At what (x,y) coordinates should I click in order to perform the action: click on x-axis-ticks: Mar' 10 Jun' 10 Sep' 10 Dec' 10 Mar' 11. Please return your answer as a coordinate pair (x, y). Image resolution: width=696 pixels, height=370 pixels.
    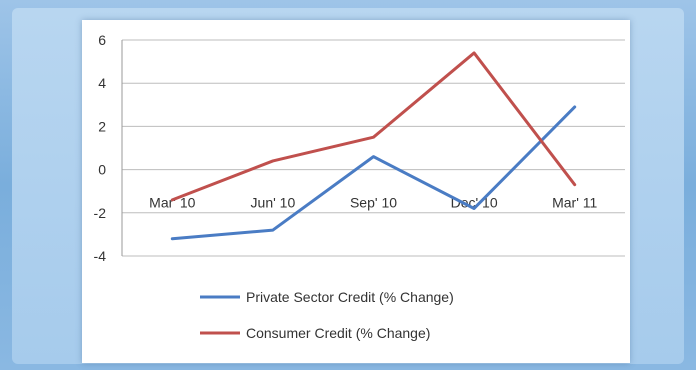
    Looking at the image, I should click on (373, 203).